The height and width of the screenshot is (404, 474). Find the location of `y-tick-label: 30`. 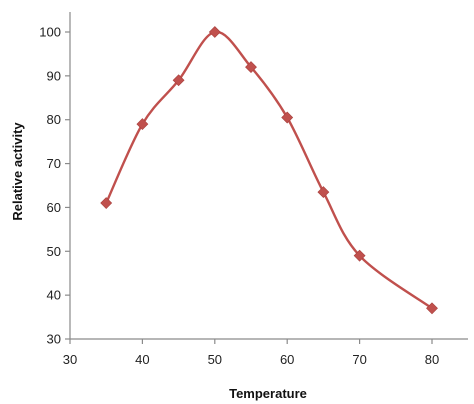

y-tick-label: 30 is located at coordinates (54, 339).